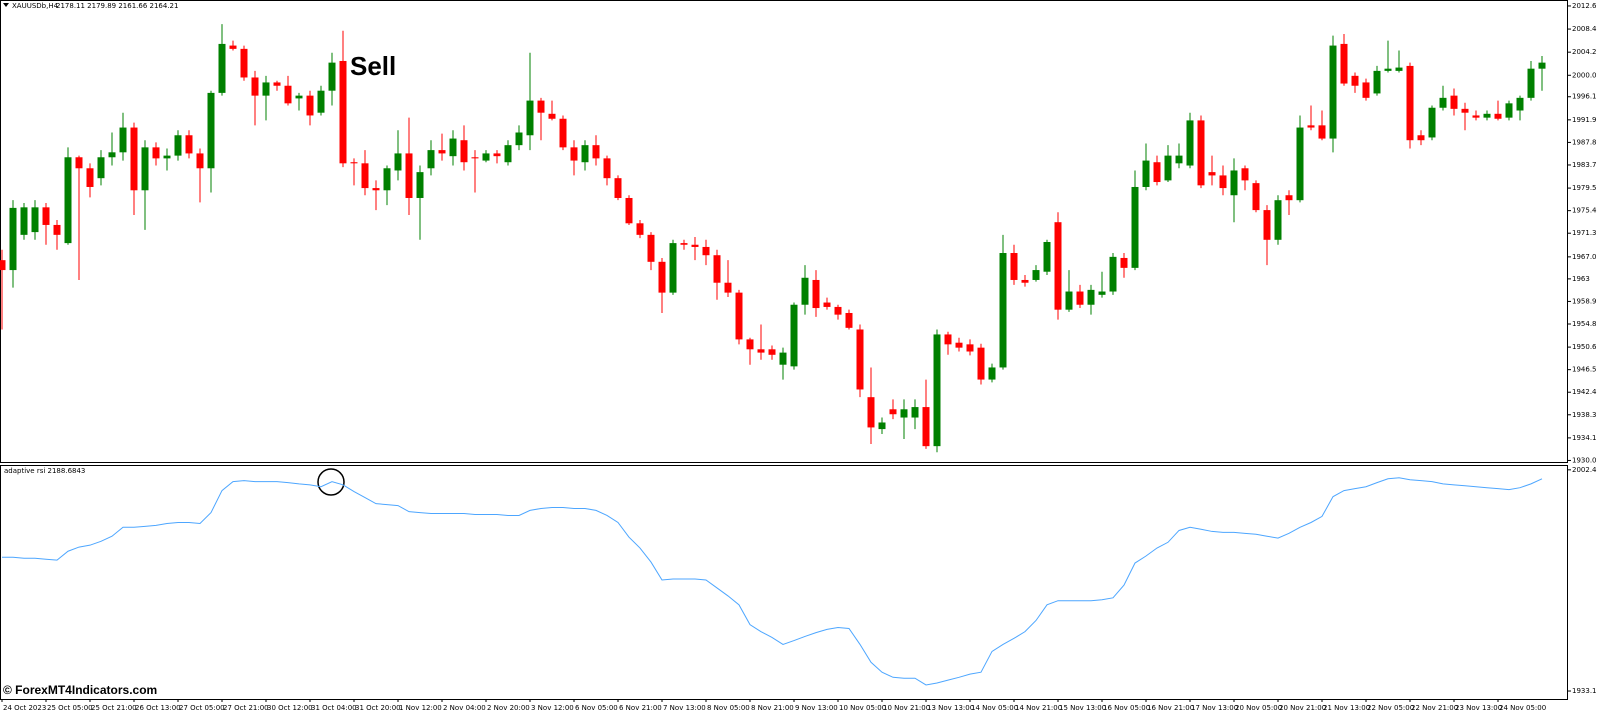 Image resolution: width=1600 pixels, height=723 pixels. Describe the element at coordinates (24, 708) in the screenshot. I see `x-tick-label: 24 Oct 2023` at that location.